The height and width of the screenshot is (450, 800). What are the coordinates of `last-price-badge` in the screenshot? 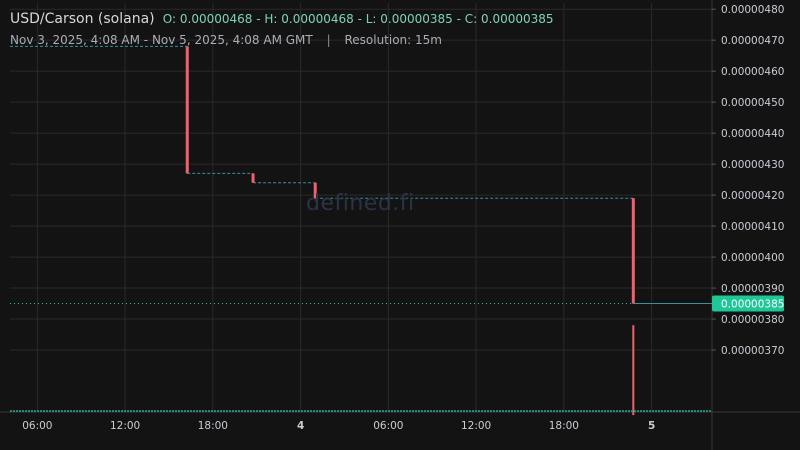 It's located at (748, 303).